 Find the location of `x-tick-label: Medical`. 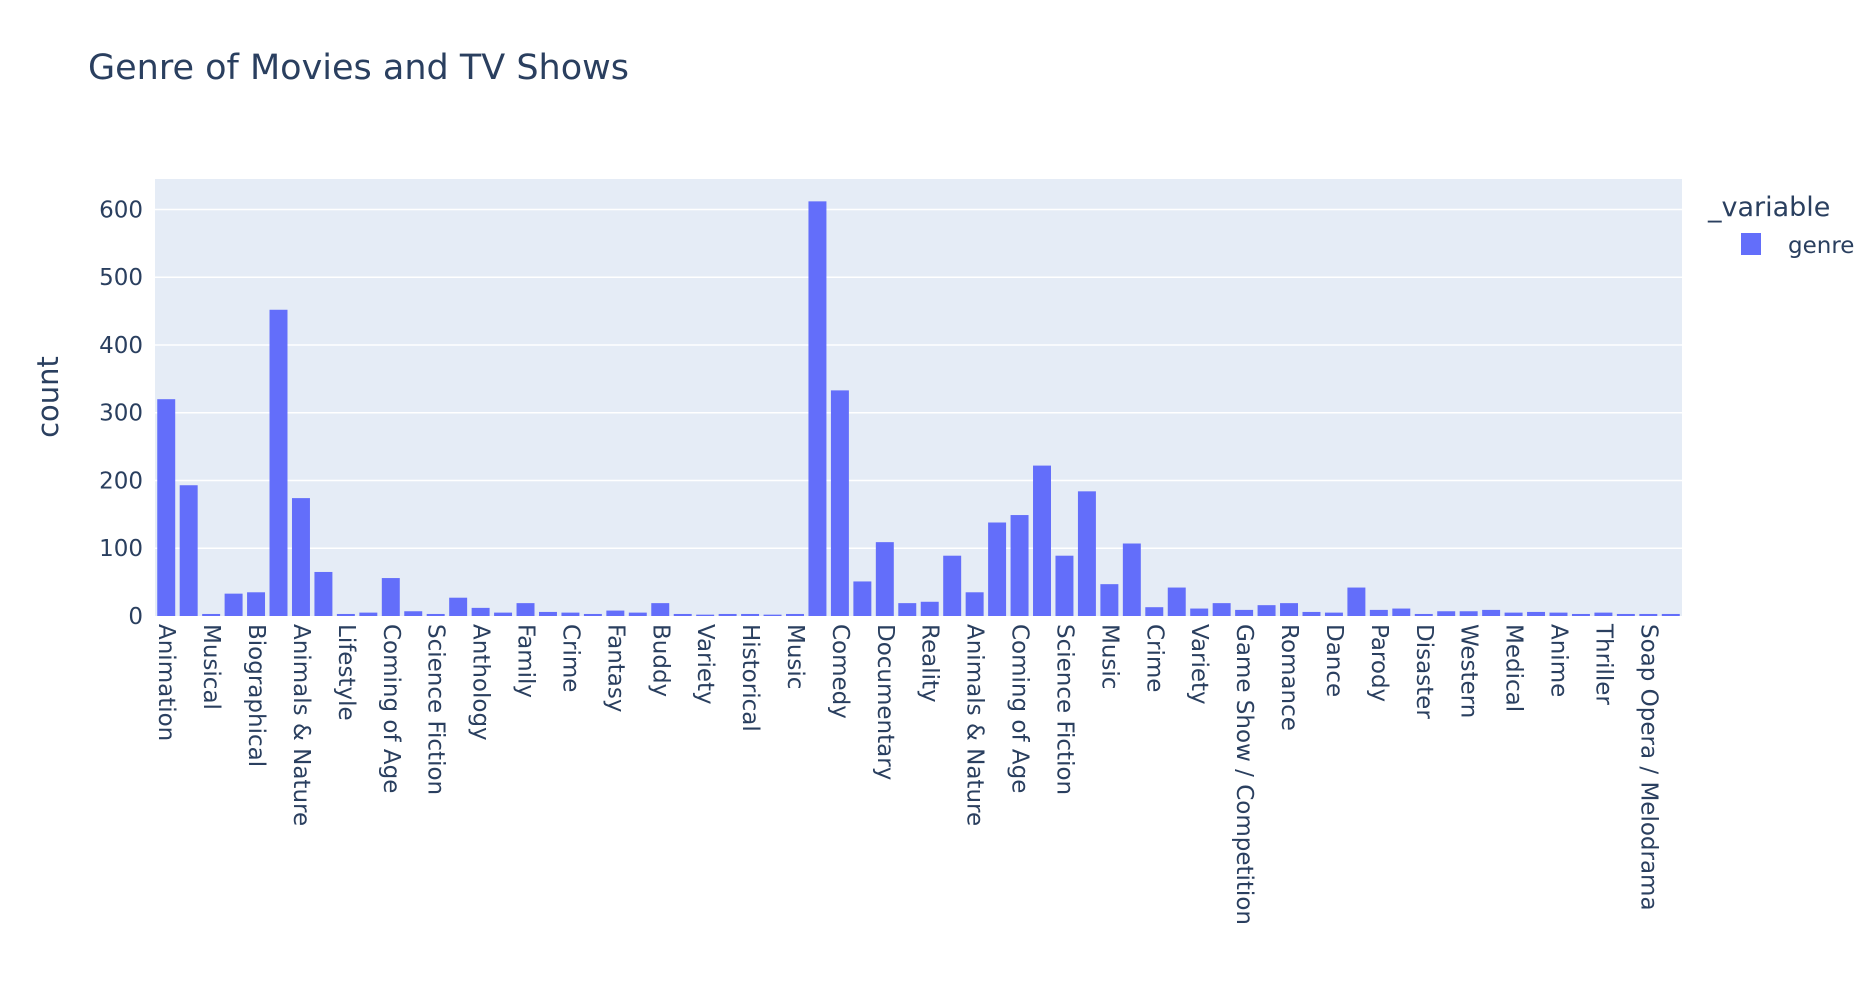

x-tick-label: Medical is located at coordinates (1514, 668).